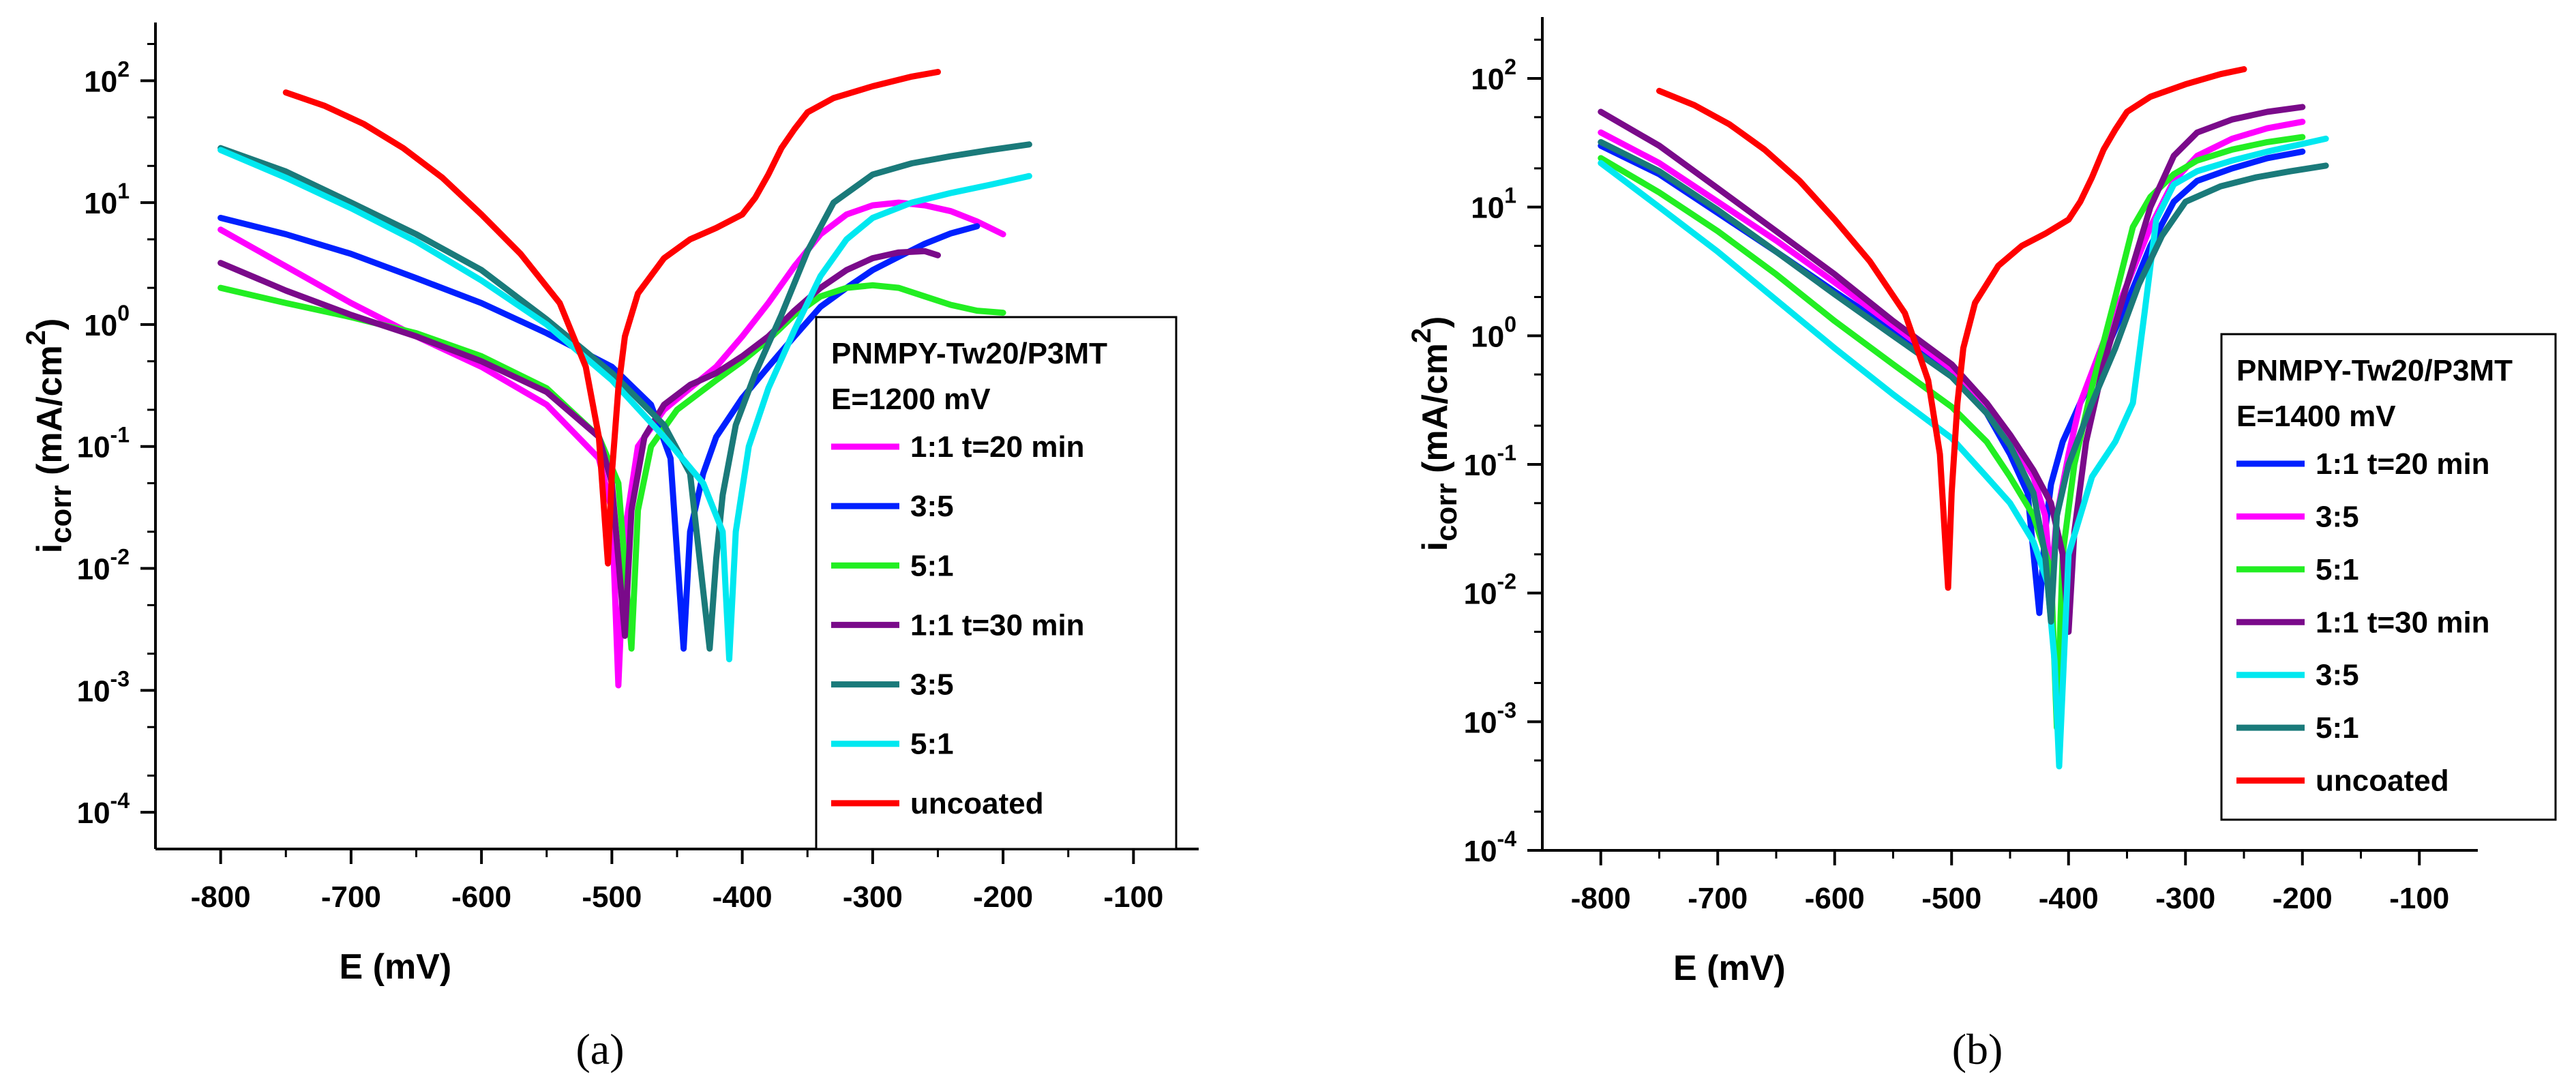 The width and height of the screenshot is (2576, 1087). I want to click on y-tick-exponent: 2, so click(123, 69).